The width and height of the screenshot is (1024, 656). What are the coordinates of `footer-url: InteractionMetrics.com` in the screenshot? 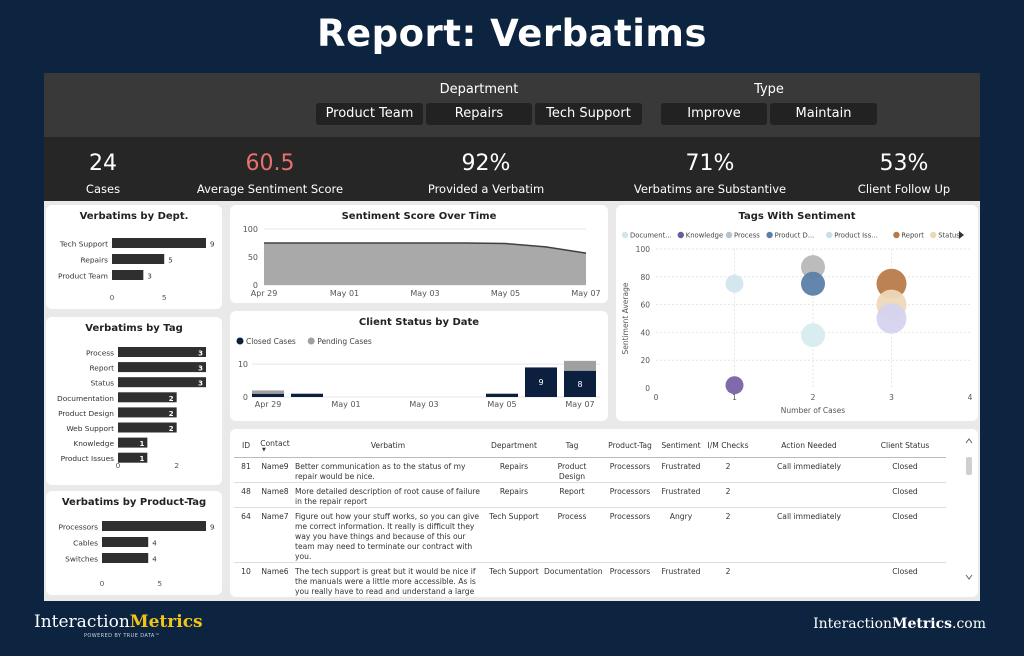 It's located at (899, 624).